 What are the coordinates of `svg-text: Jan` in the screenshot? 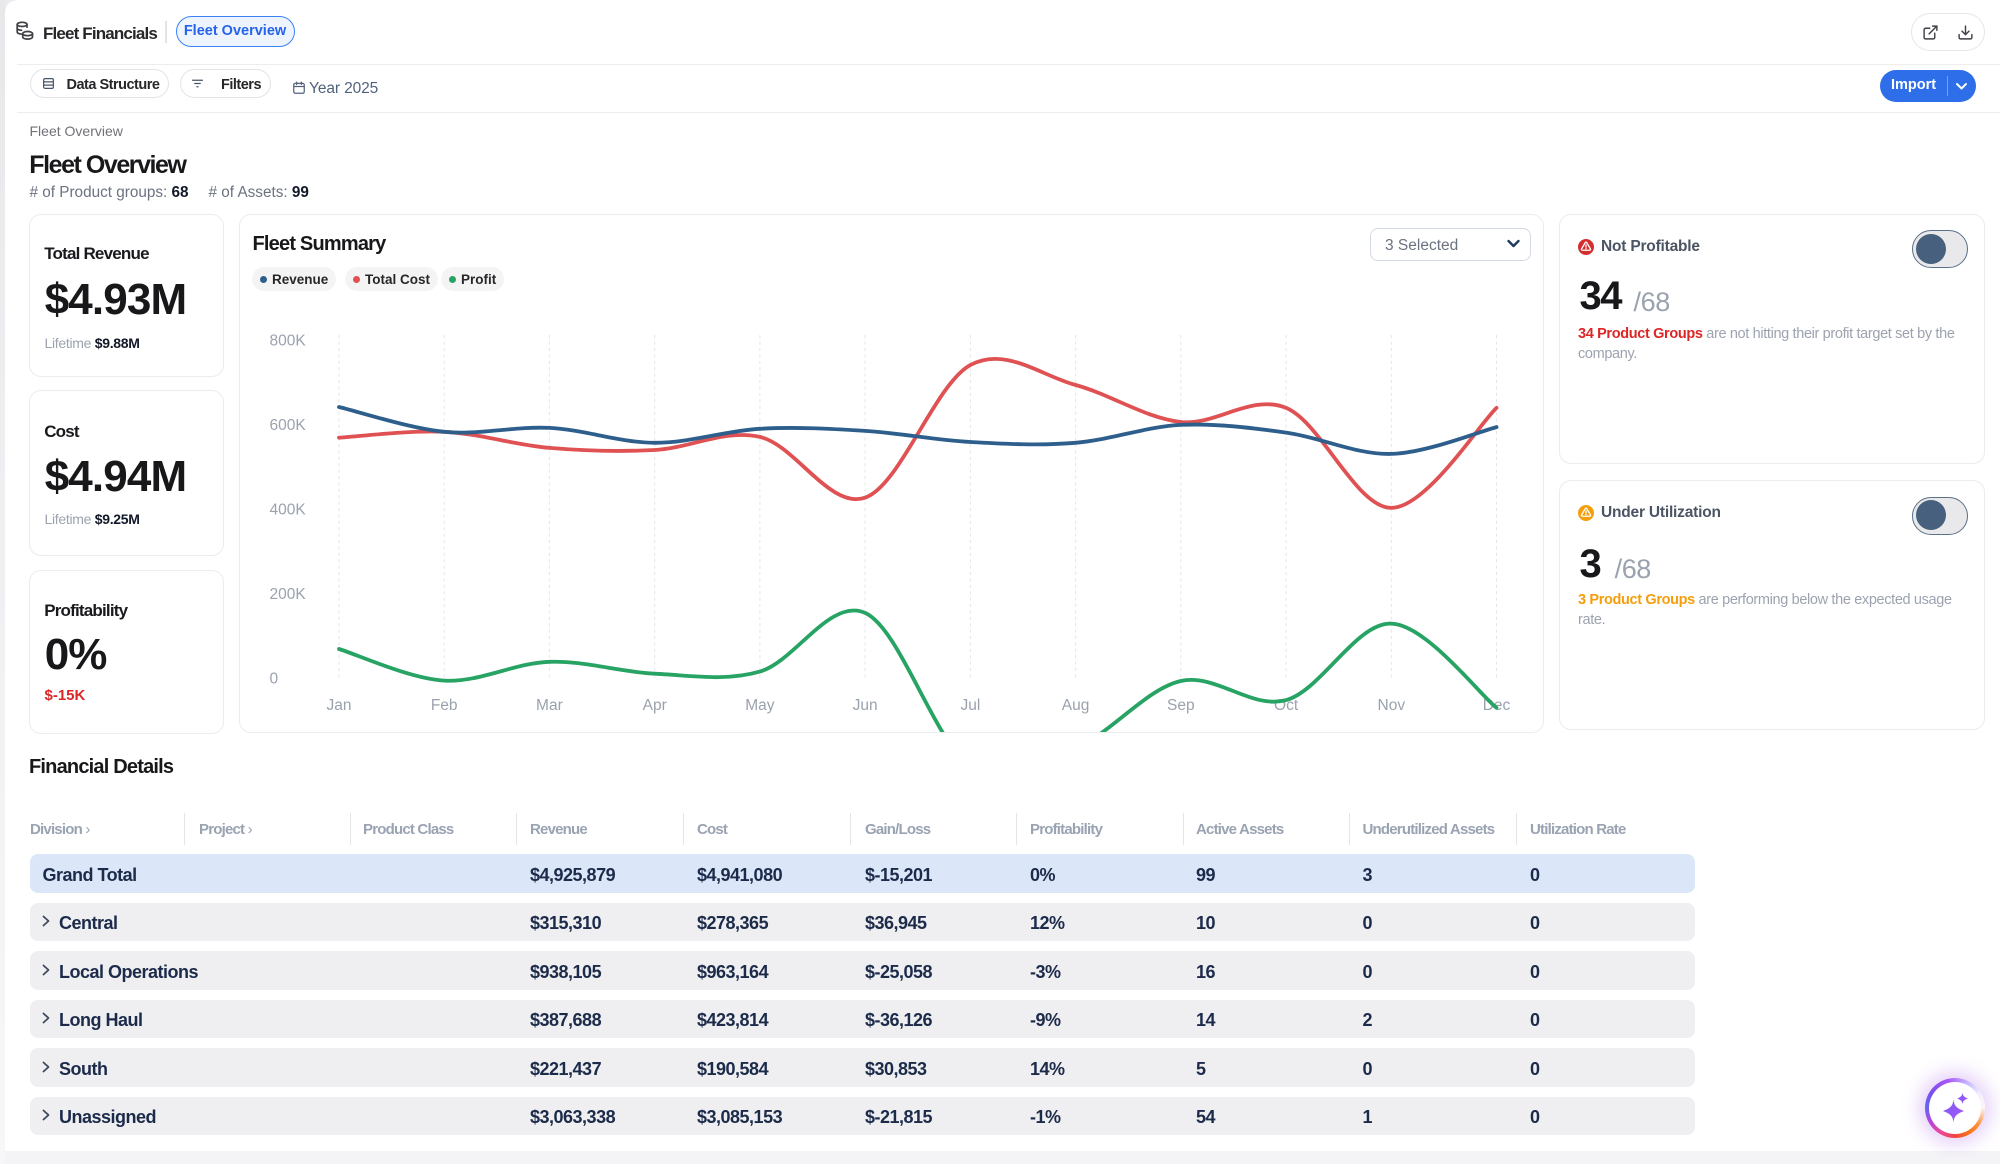 It's located at (338, 705).